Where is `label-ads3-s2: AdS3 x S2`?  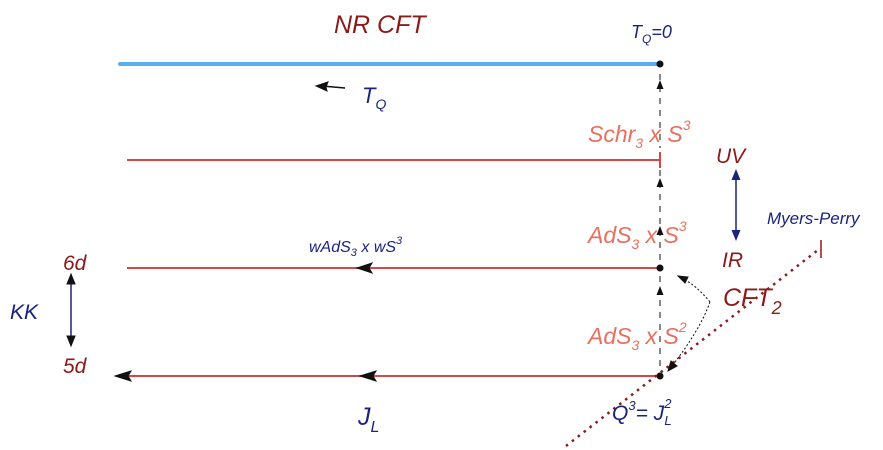
label-ads3-s2: AdS3 x S2 is located at coordinates (636, 336).